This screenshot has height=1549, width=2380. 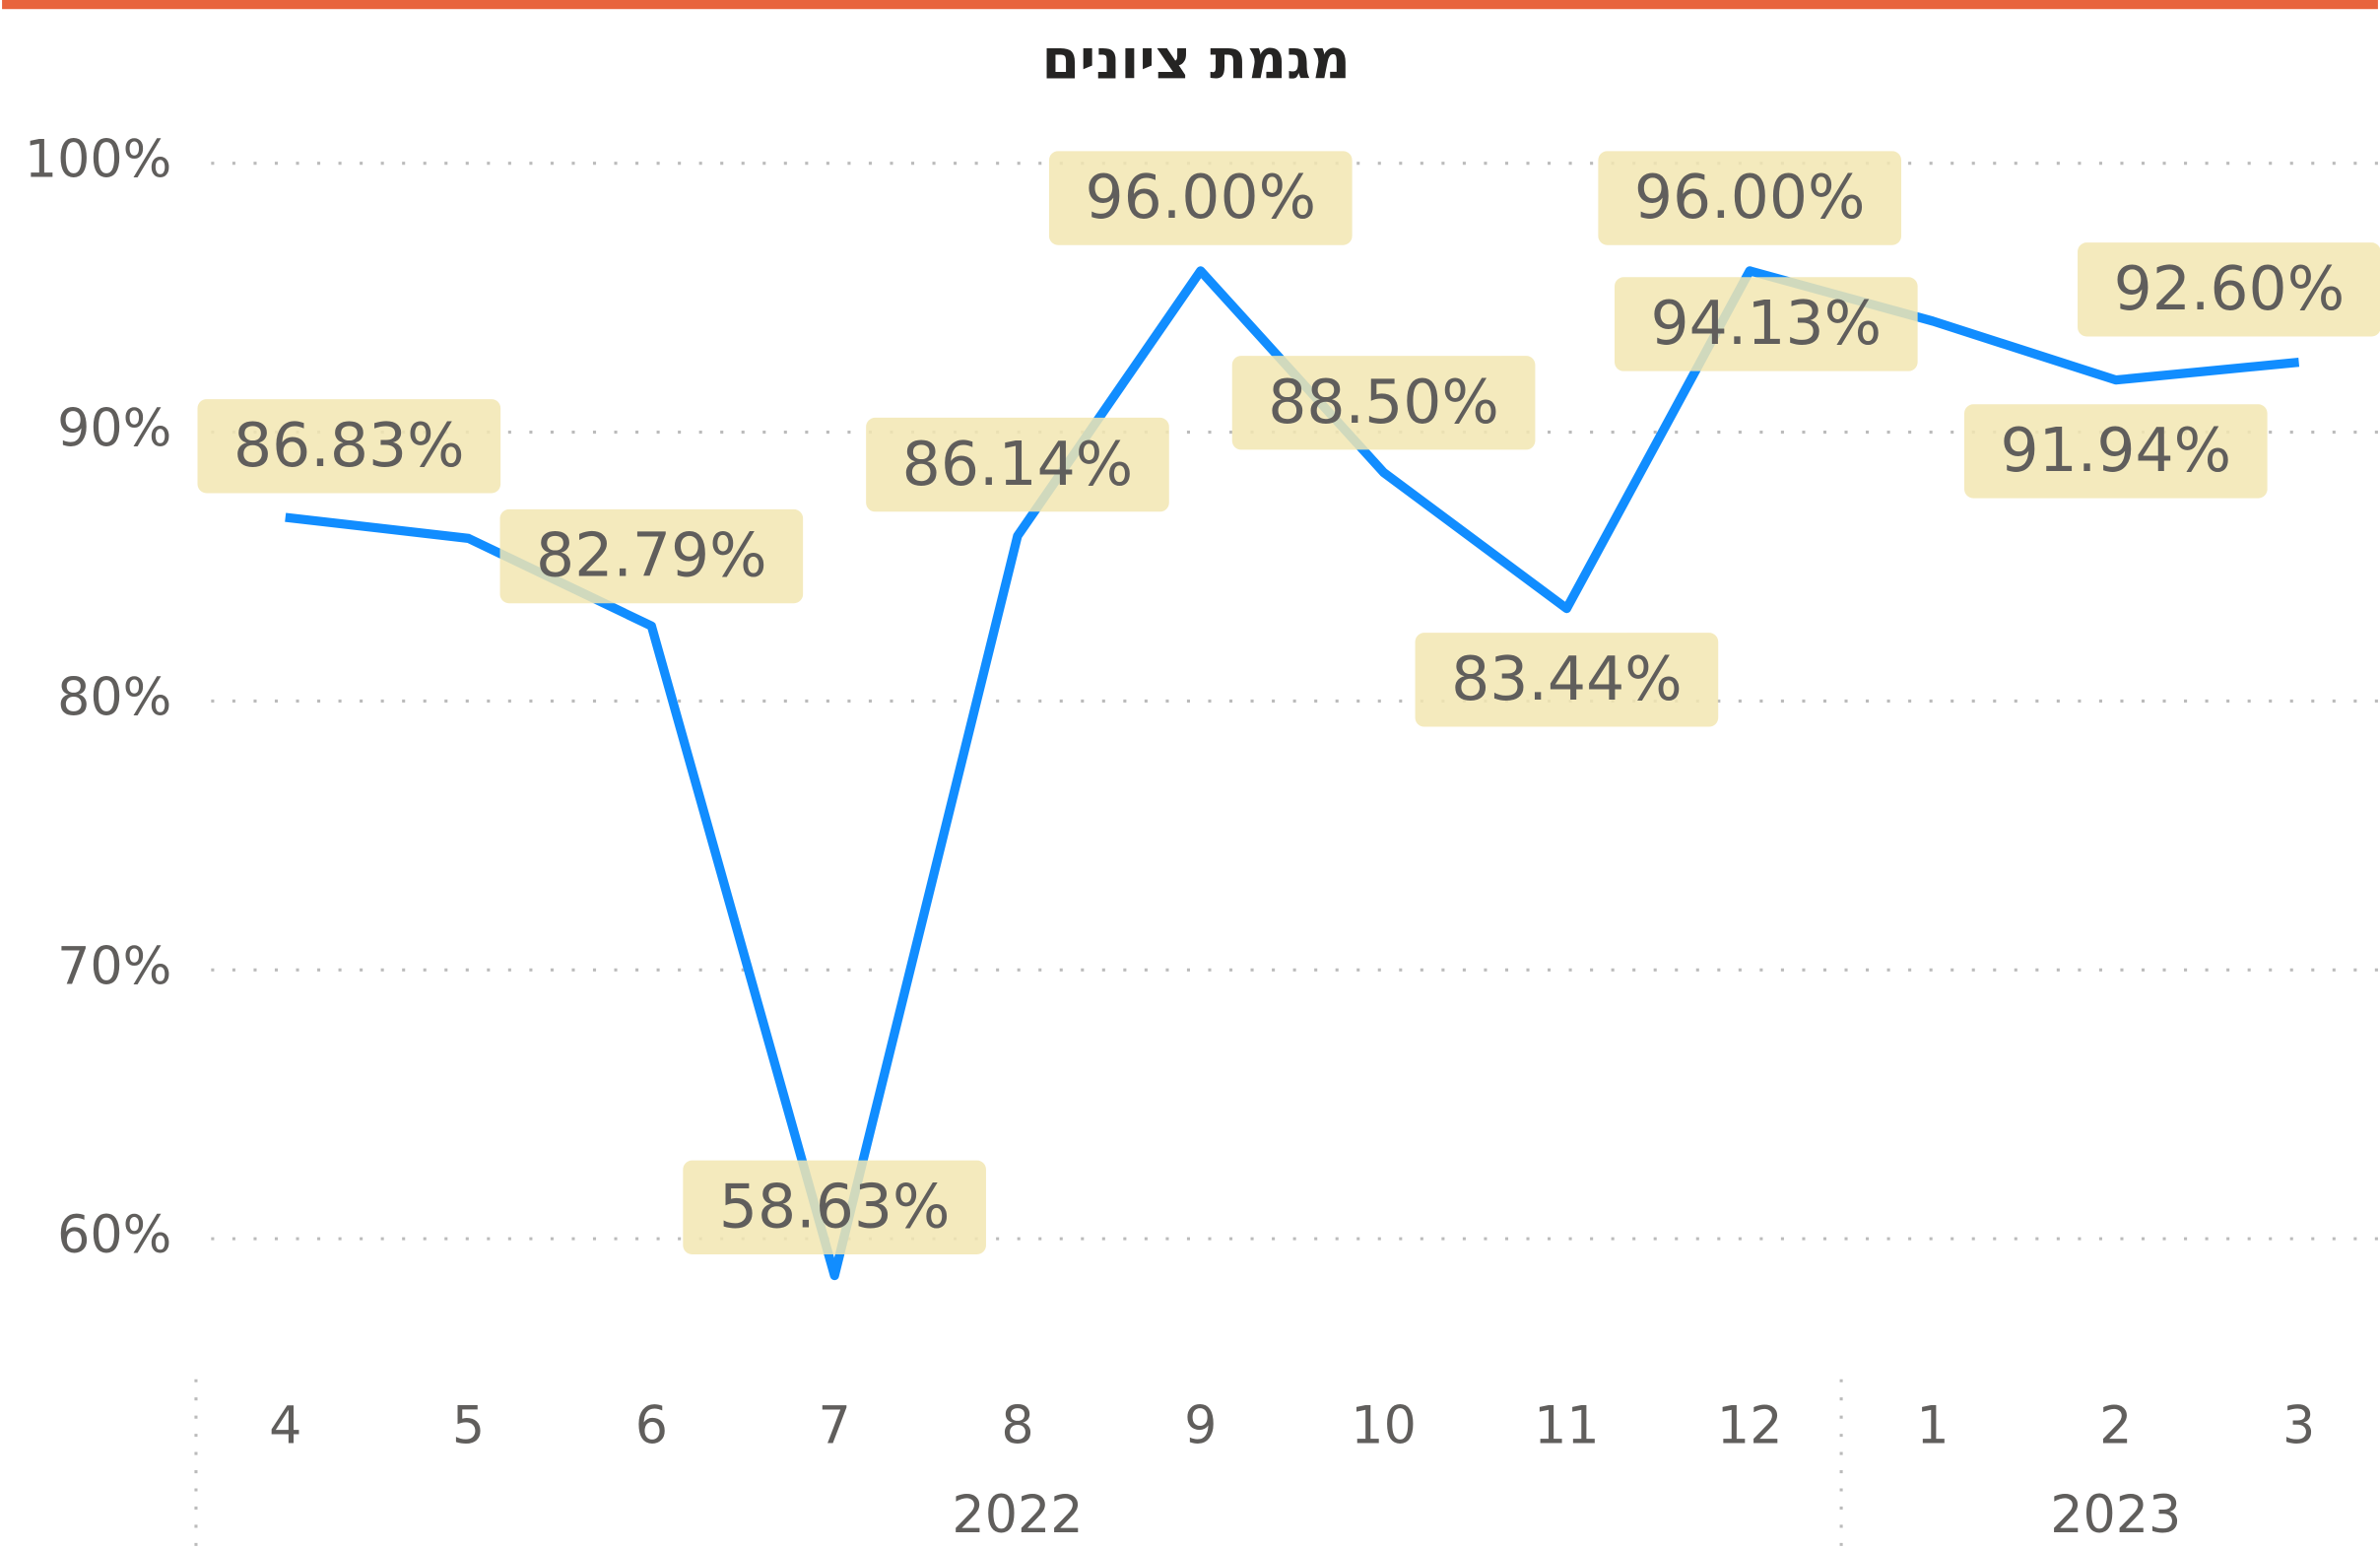 I want to click on x-tick-label: 6, so click(x=651, y=1425).